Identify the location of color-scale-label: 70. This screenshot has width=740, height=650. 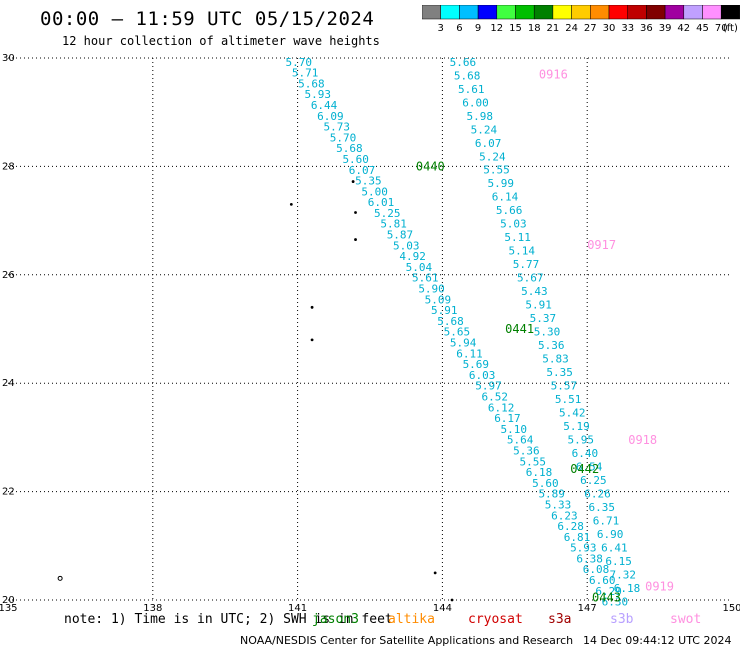
(721, 28).